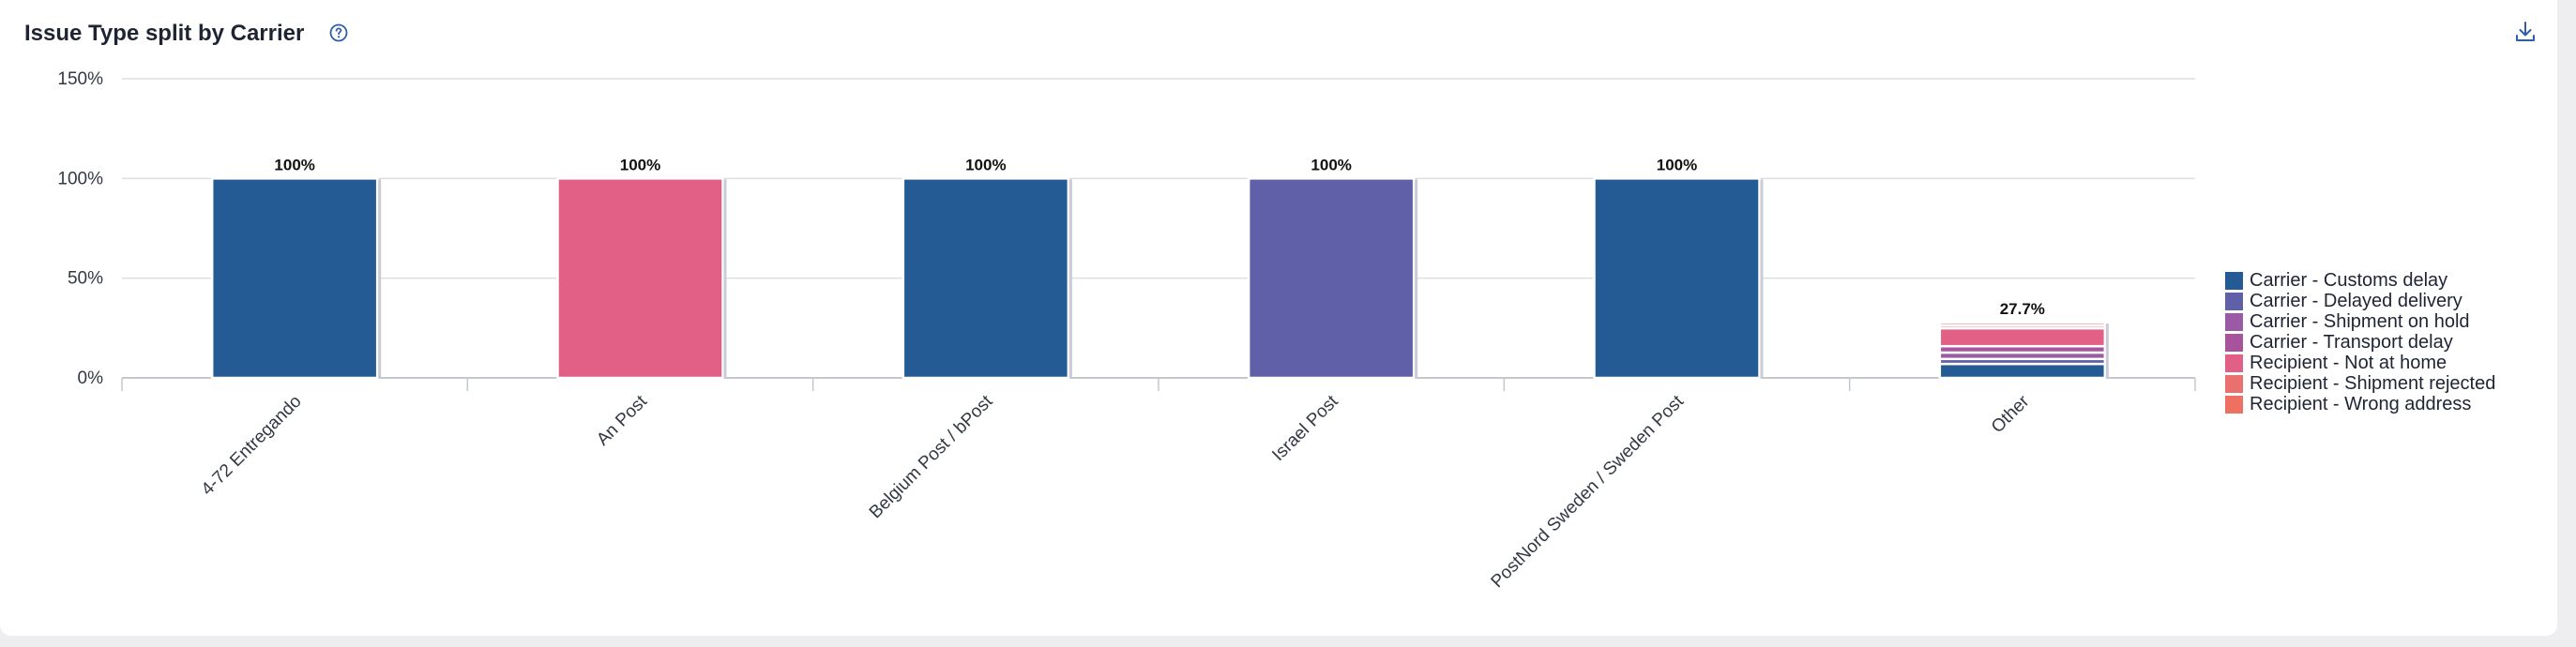 This screenshot has width=2576, height=647. Describe the element at coordinates (931, 456) in the screenshot. I see `x-category-label: Belgium Post / bPost` at that location.